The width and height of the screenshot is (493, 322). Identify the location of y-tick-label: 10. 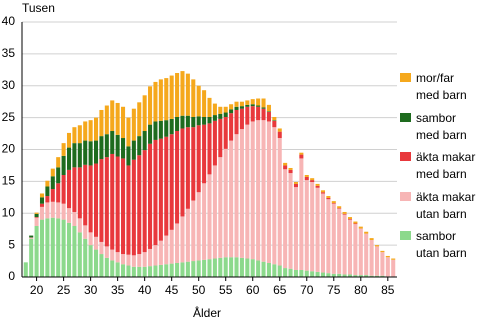
(9, 212).